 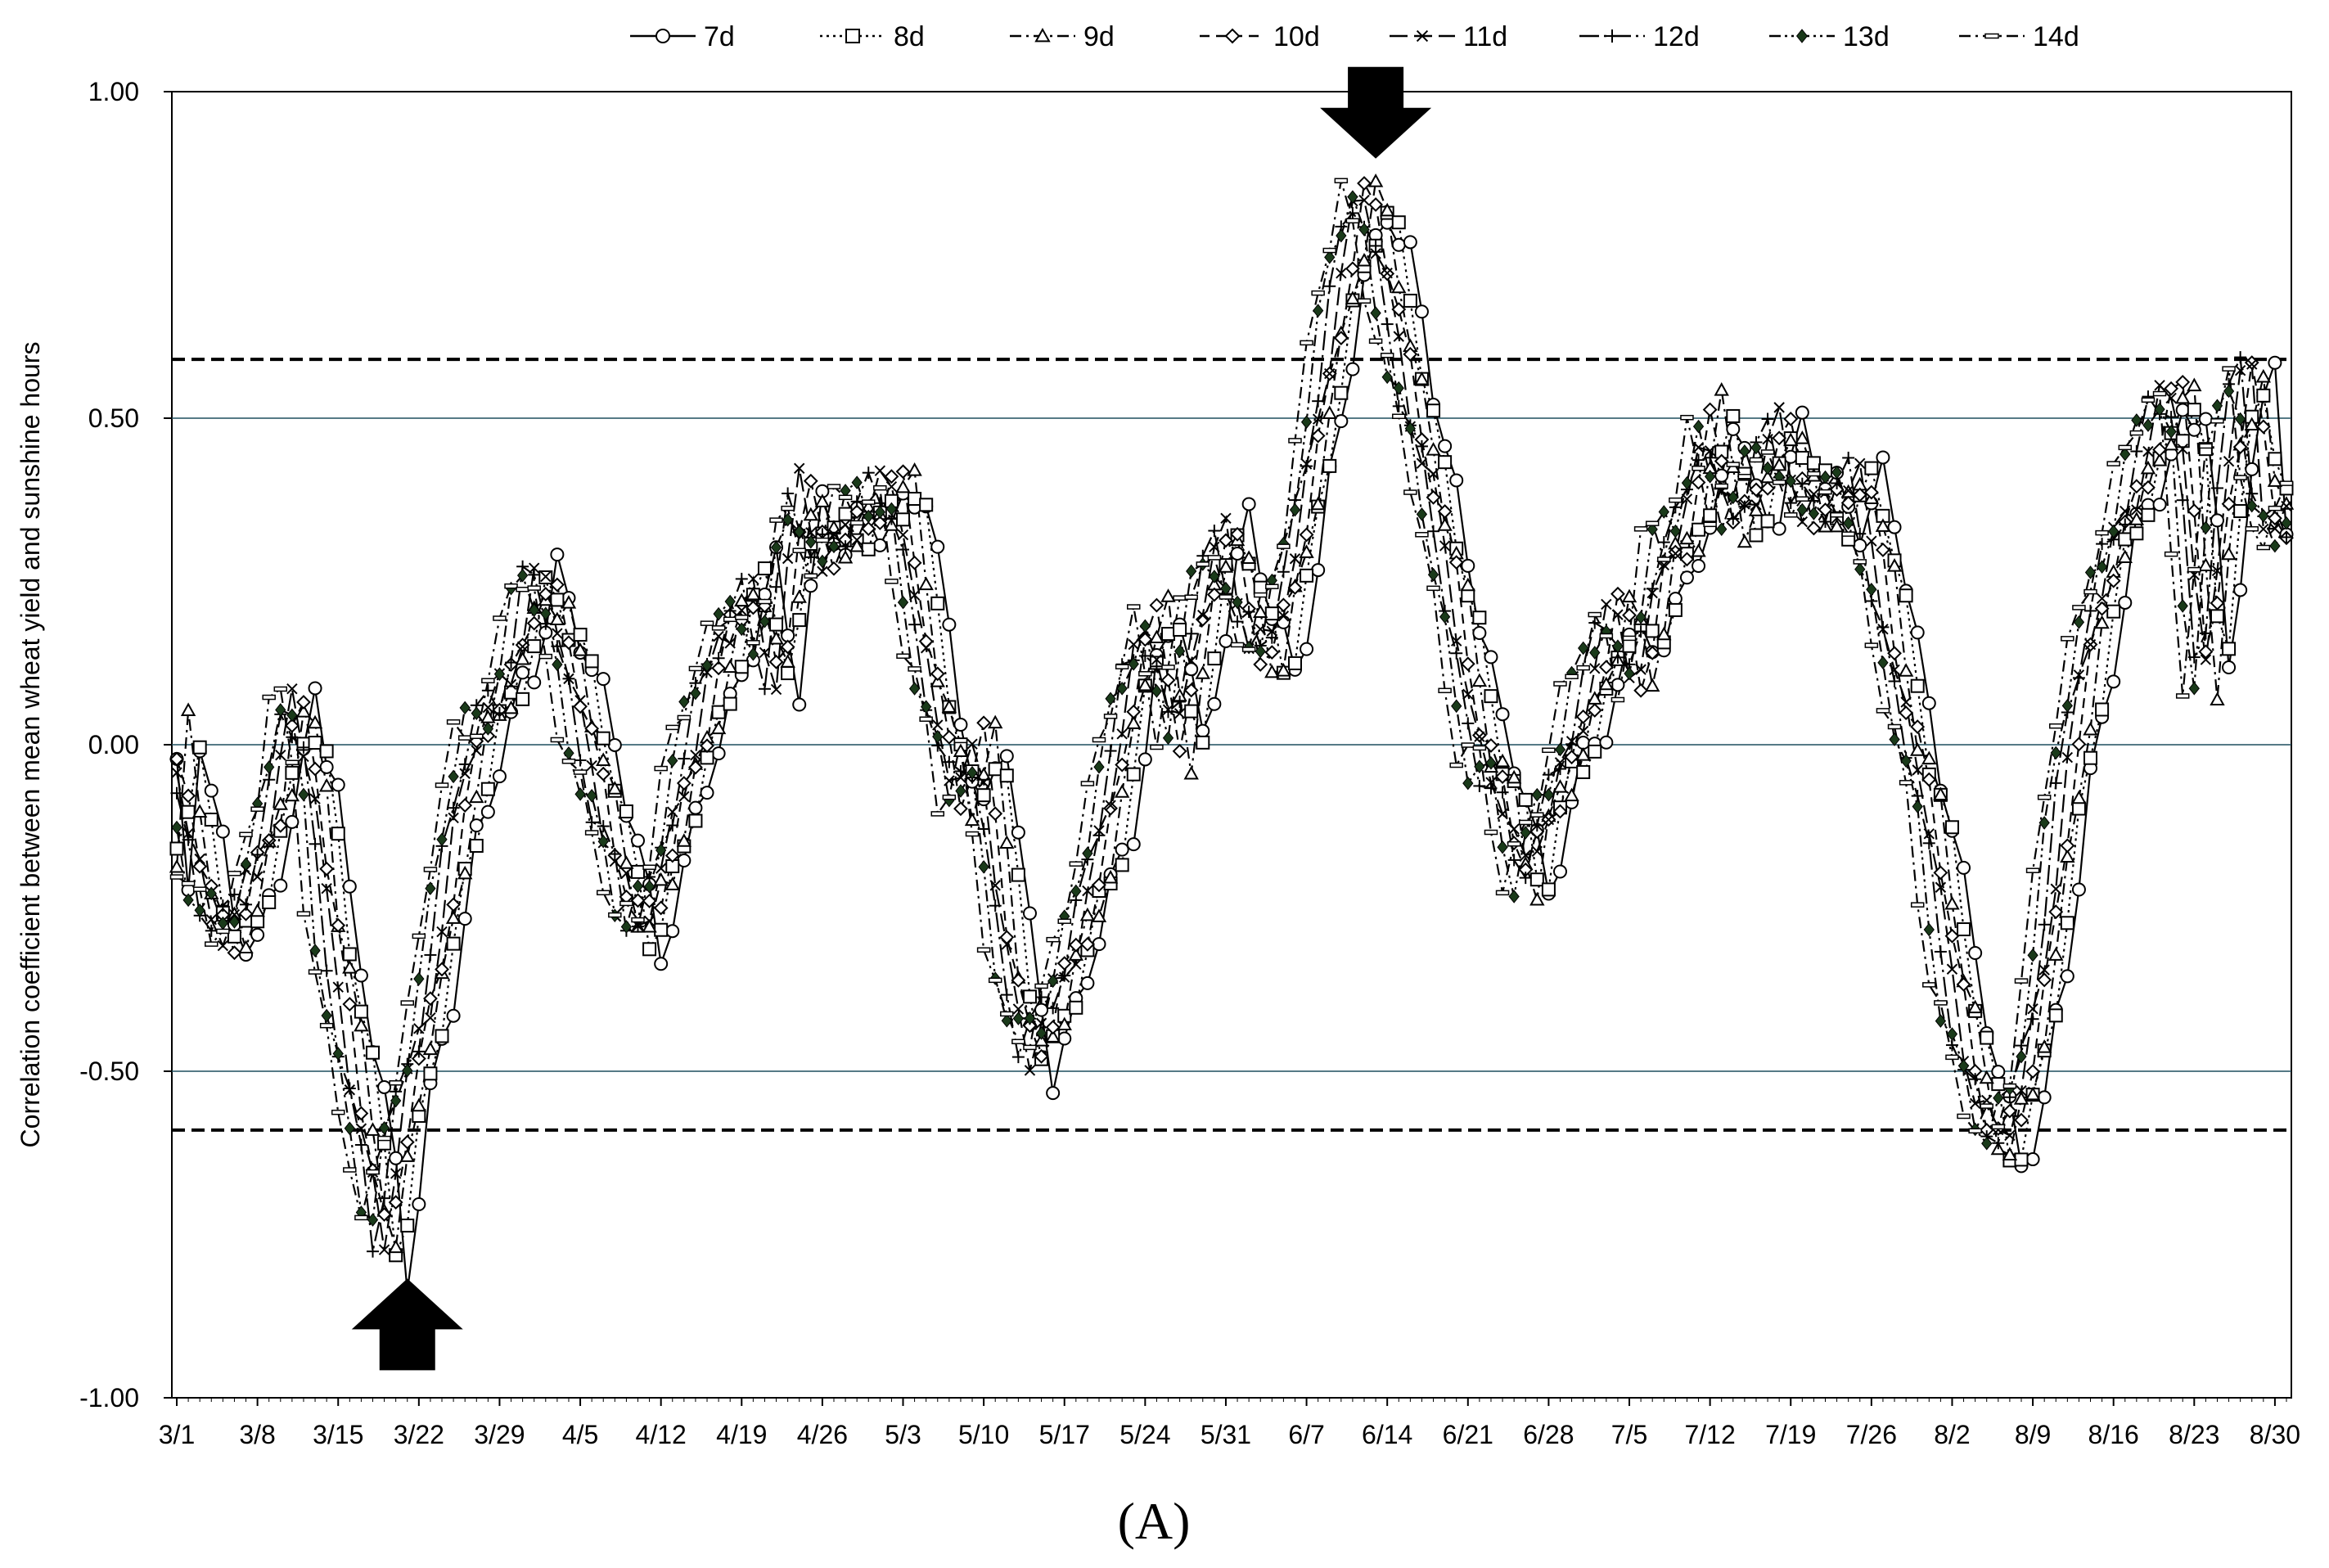 I want to click on x-tick-label: 3/15, so click(x=338, y=1434).